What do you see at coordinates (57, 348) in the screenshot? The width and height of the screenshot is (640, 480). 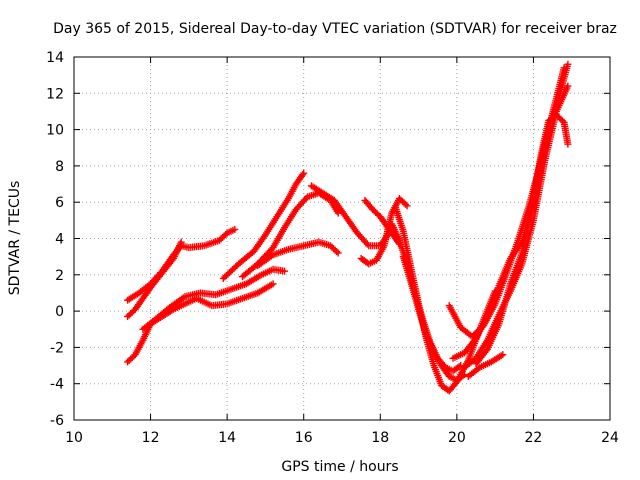 I see `y-tick-label: -2` at bounding box center [57, 348].